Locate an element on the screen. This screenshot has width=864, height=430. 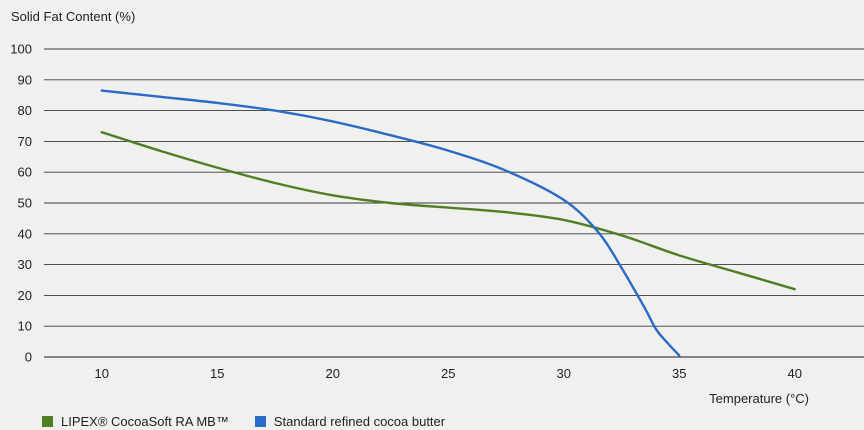
x-tick-label: 25 is located at coordinates (448, 373).